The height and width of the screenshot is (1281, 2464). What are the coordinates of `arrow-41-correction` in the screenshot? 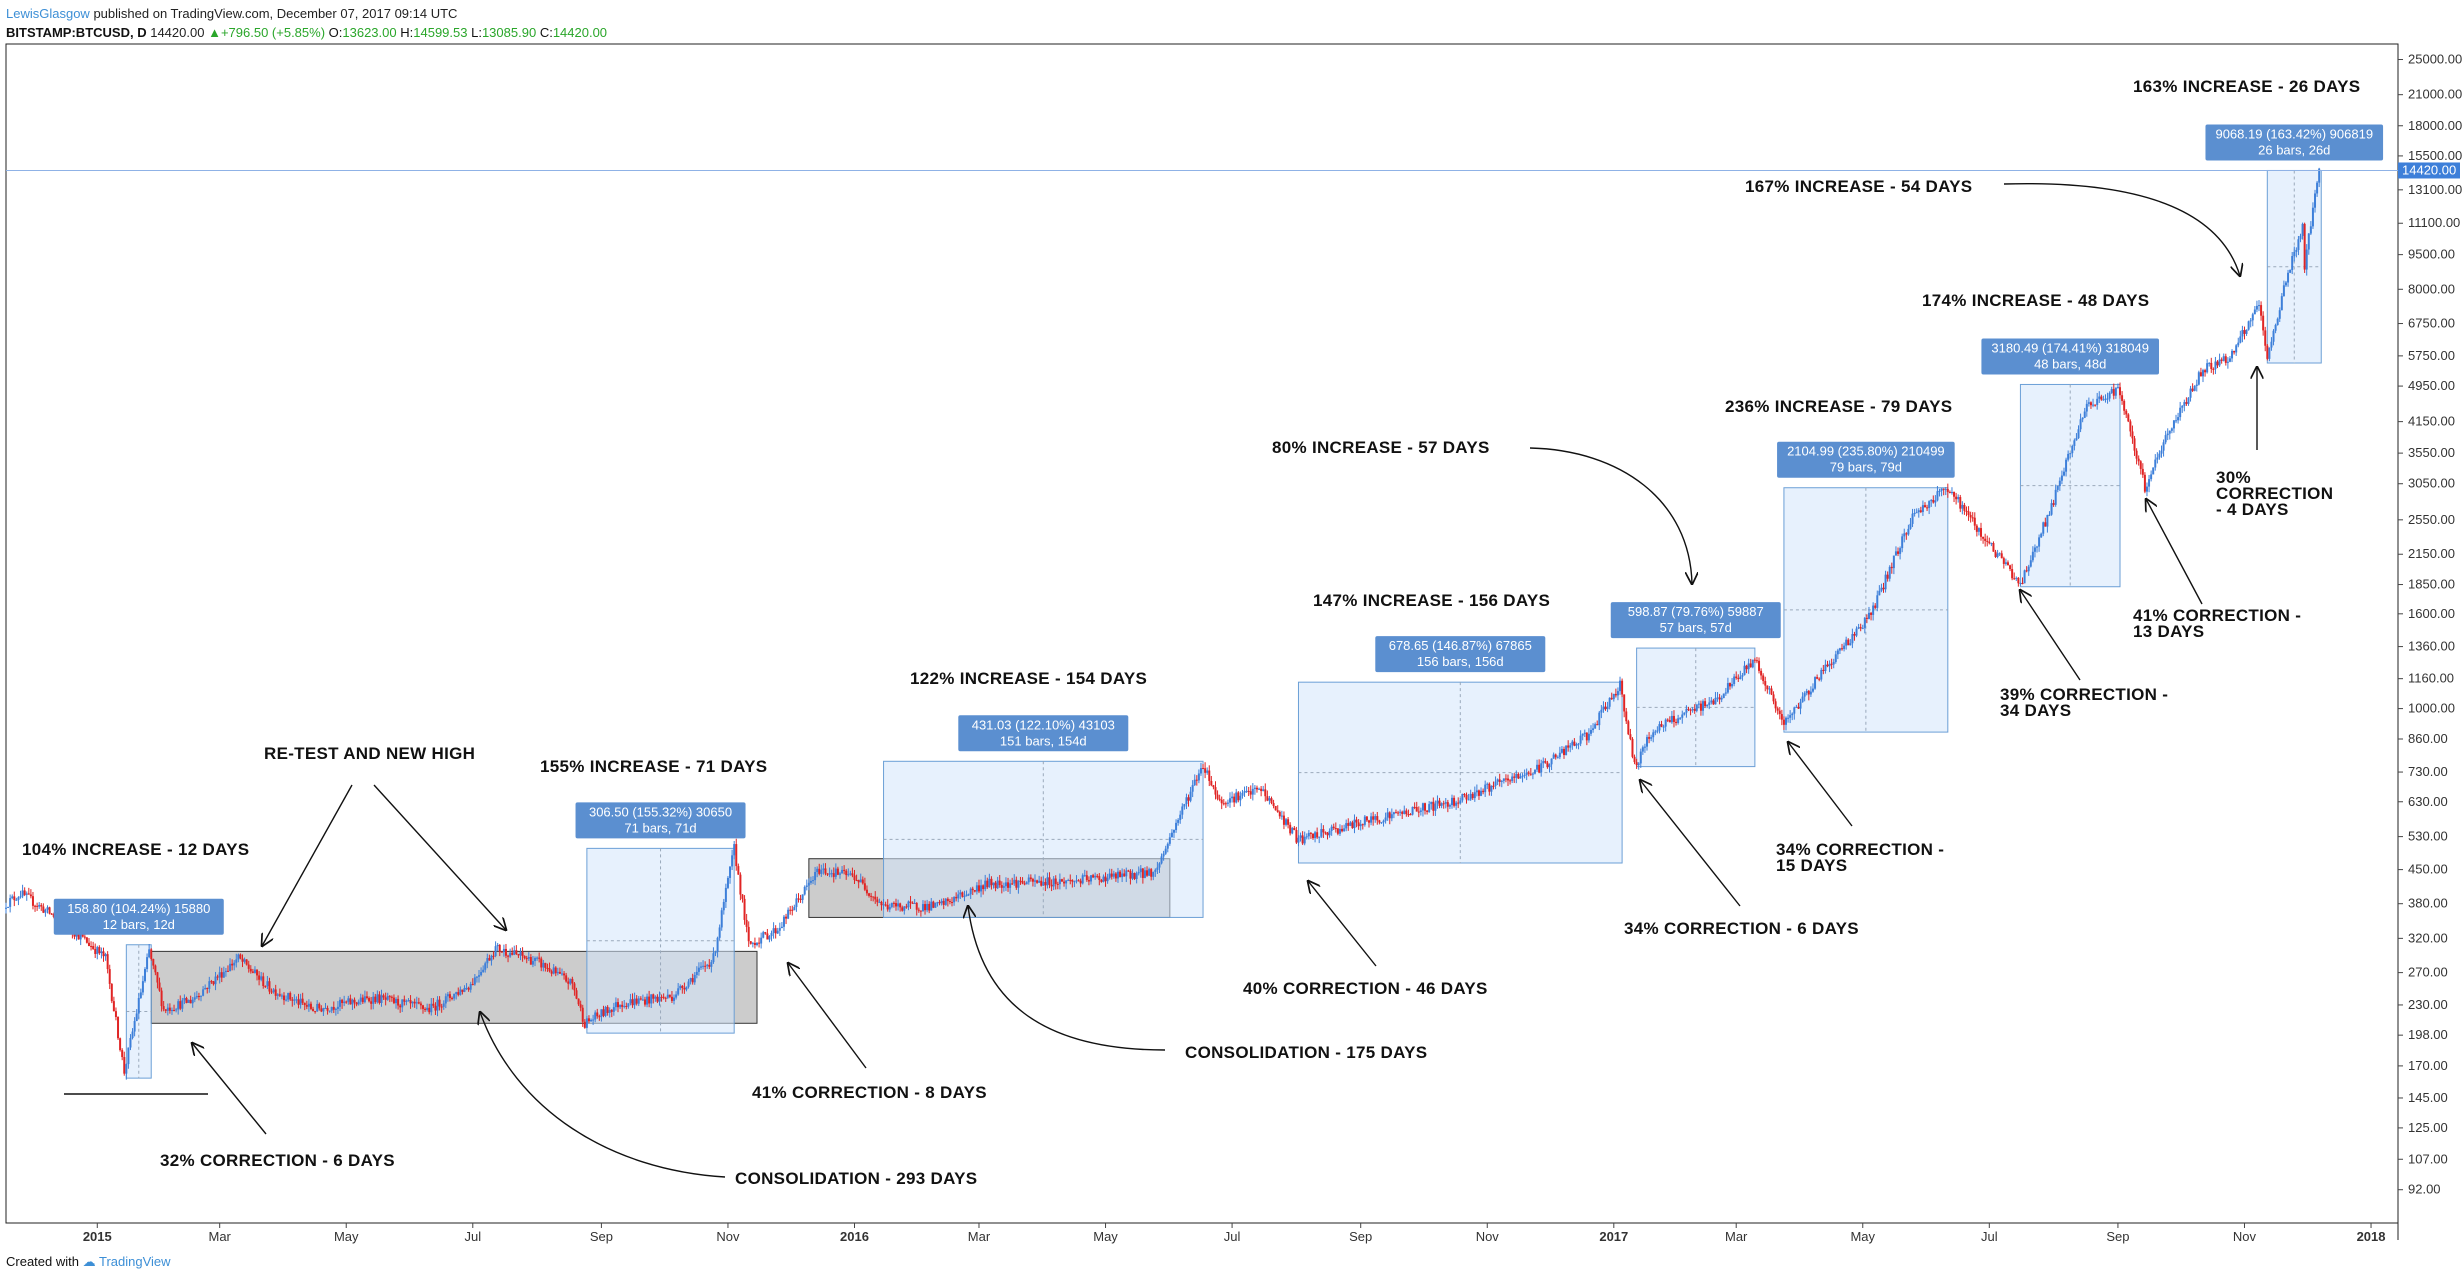 It's located at (827, 1016).